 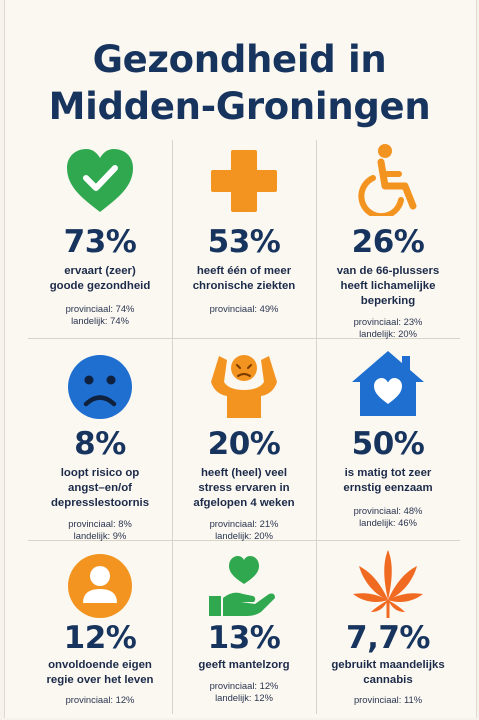 What do you see at coordinates (244, 242) in the screenshot?
I see `stat-percentage: 53%` at bounding box center [244, 242].